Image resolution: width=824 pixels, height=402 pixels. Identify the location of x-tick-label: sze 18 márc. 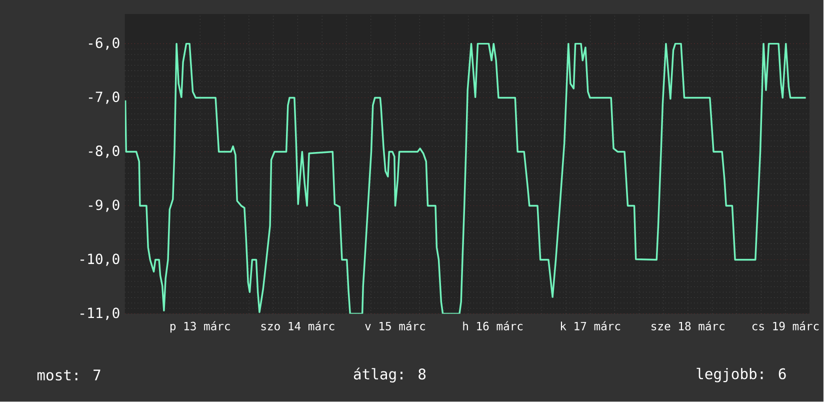
(688, 326).